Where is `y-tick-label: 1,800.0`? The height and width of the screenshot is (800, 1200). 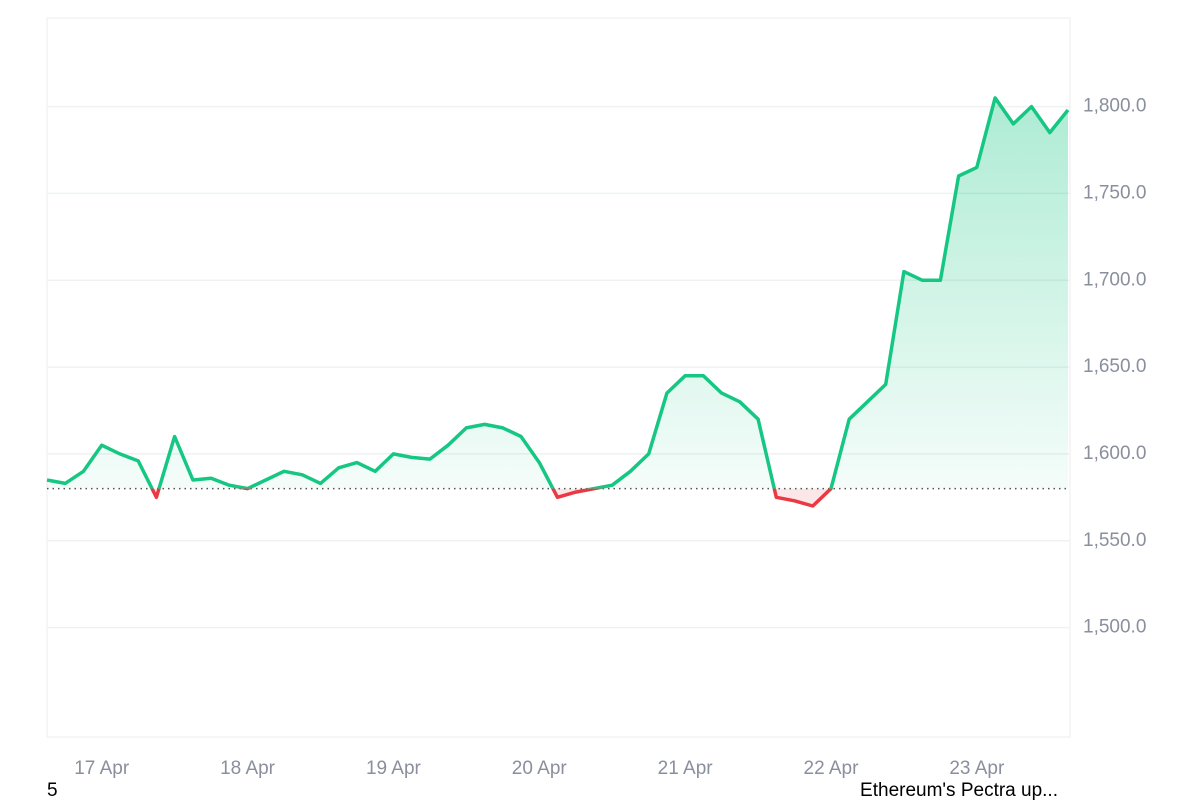
y-tick-label: 1,800.0 is located at coordinates (1114, 106).